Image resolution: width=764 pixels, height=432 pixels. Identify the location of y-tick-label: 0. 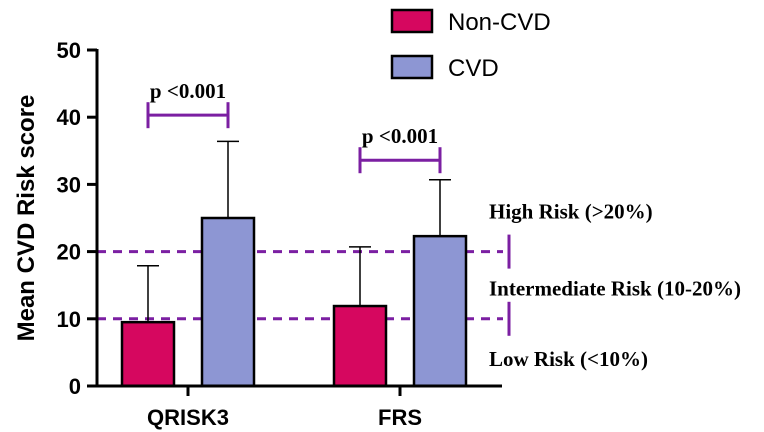
(75, 386).